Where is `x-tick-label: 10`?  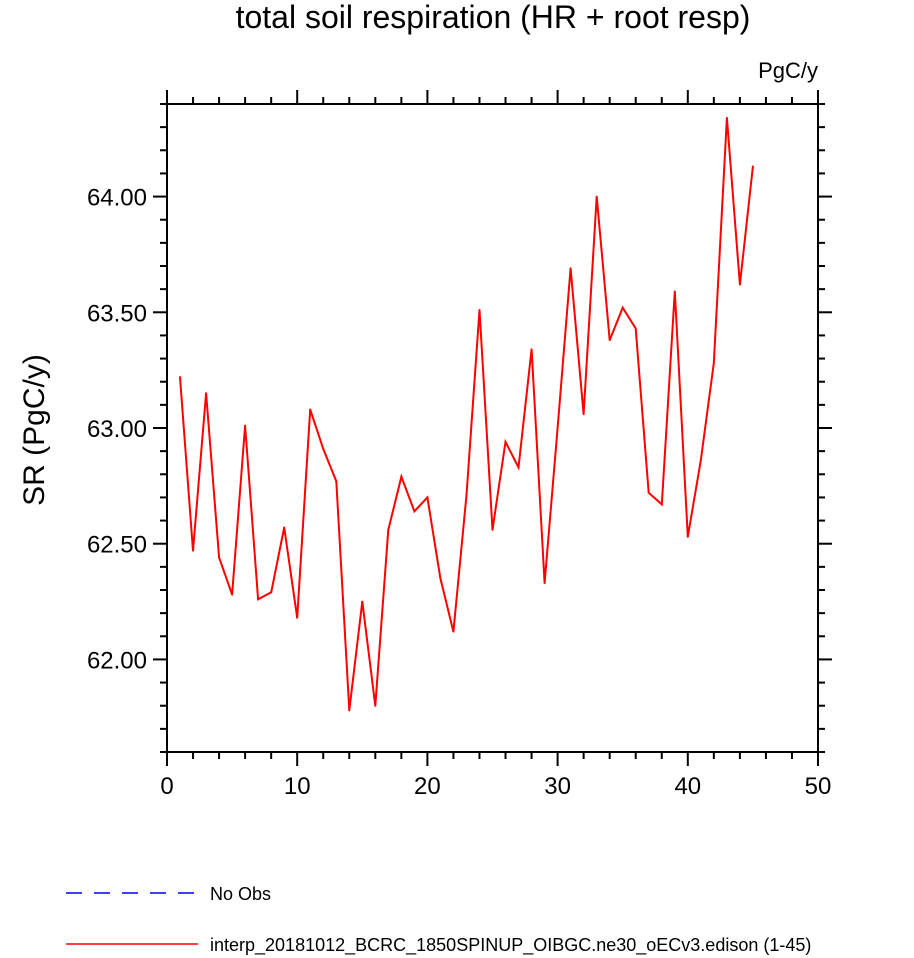 x-tick-label: 10 is located at coordinates (297, 786).